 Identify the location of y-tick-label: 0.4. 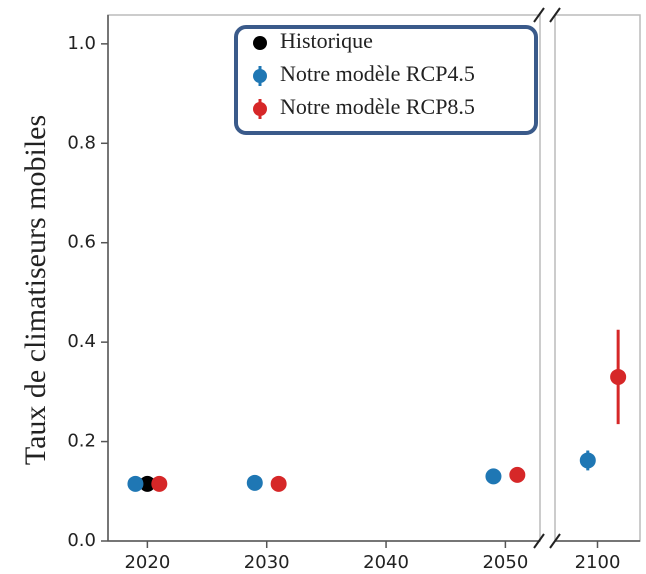
(81, 341).